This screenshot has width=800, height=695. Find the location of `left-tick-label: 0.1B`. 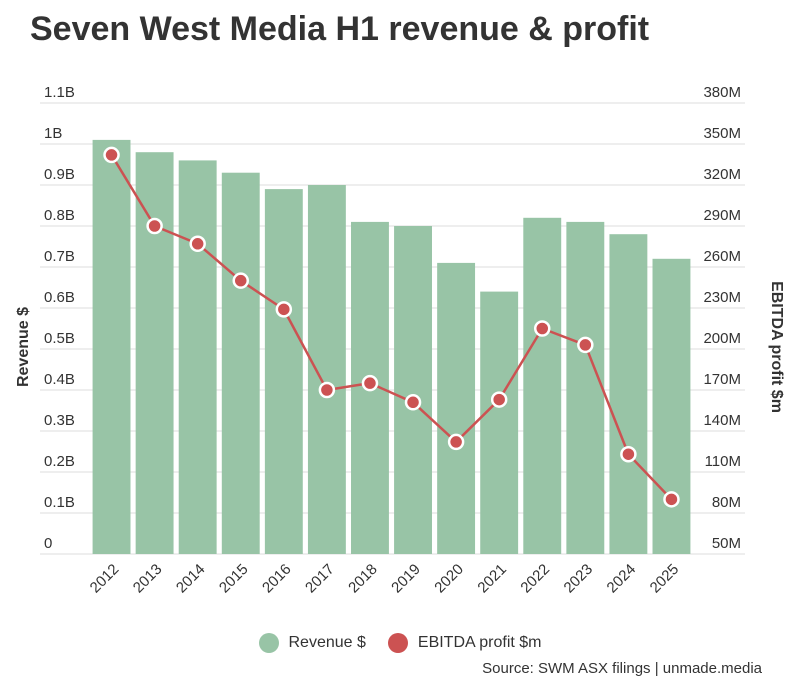

left-tick-label: 0.1B is located at coordinates (59, 502).